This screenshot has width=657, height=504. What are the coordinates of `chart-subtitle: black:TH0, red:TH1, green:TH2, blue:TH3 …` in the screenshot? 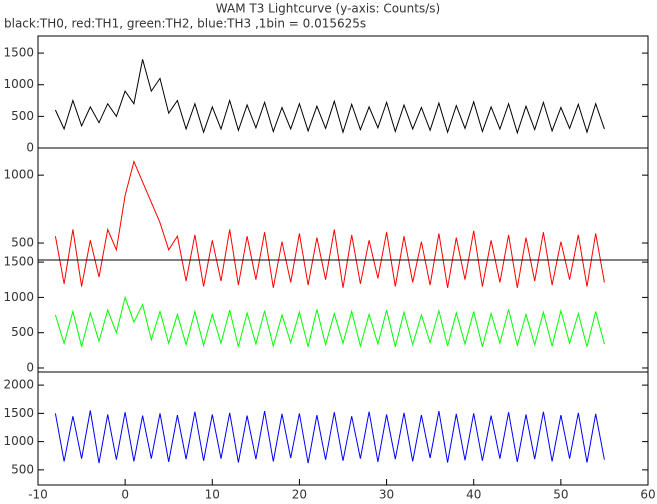 It's located at (185, 24).